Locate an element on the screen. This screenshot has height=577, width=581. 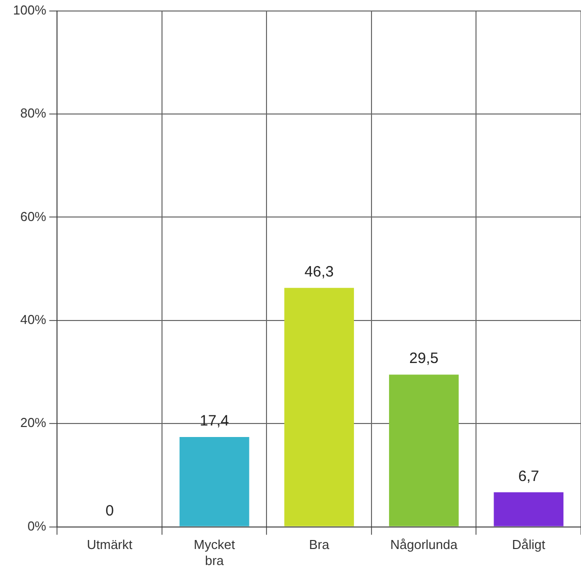
y-tick-label: 0% is located at coordinates (37, 526).